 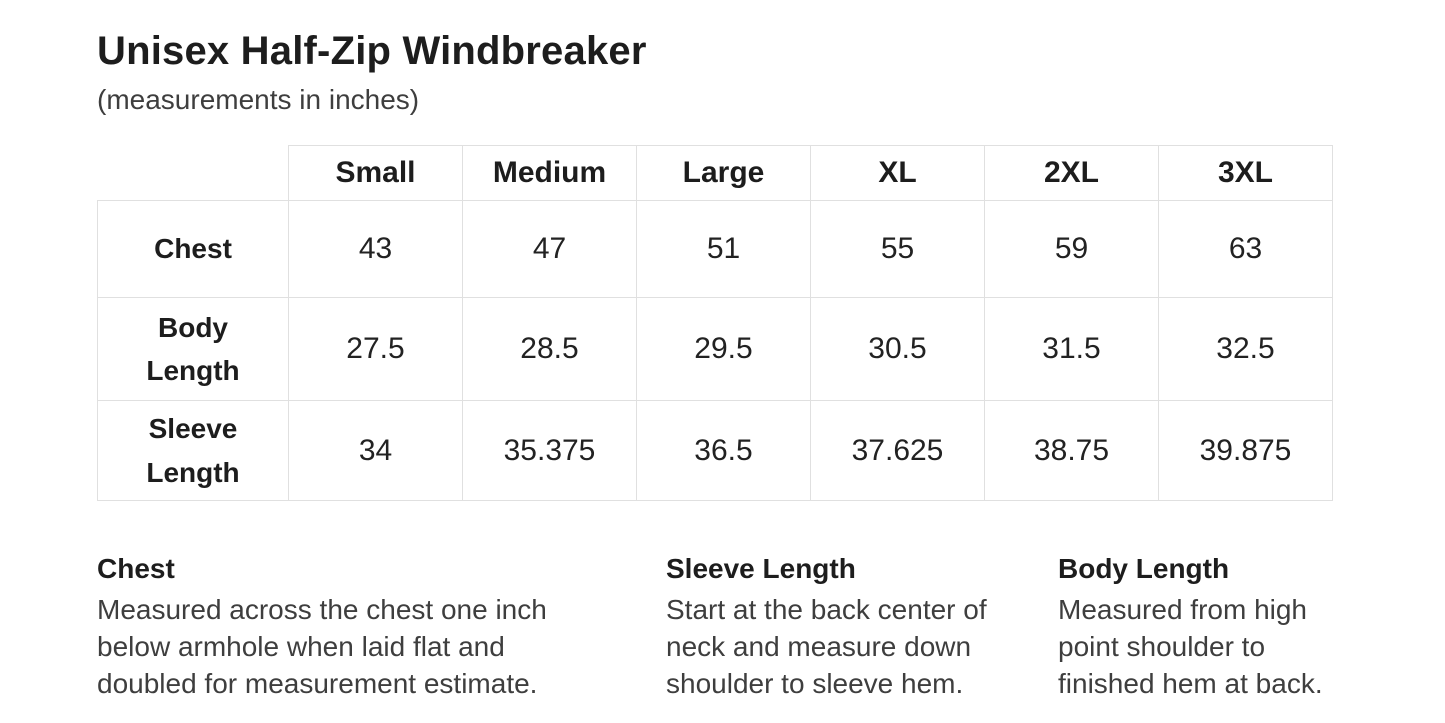 I want to click on cell-body-xl: 30.5, so click(x=897, y=349).